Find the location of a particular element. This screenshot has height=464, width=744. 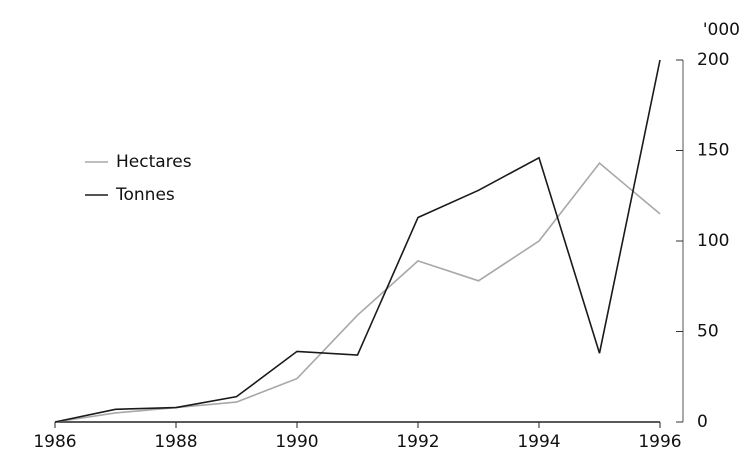

x-tick-label: 1988 is located at coordinates (175, 442).